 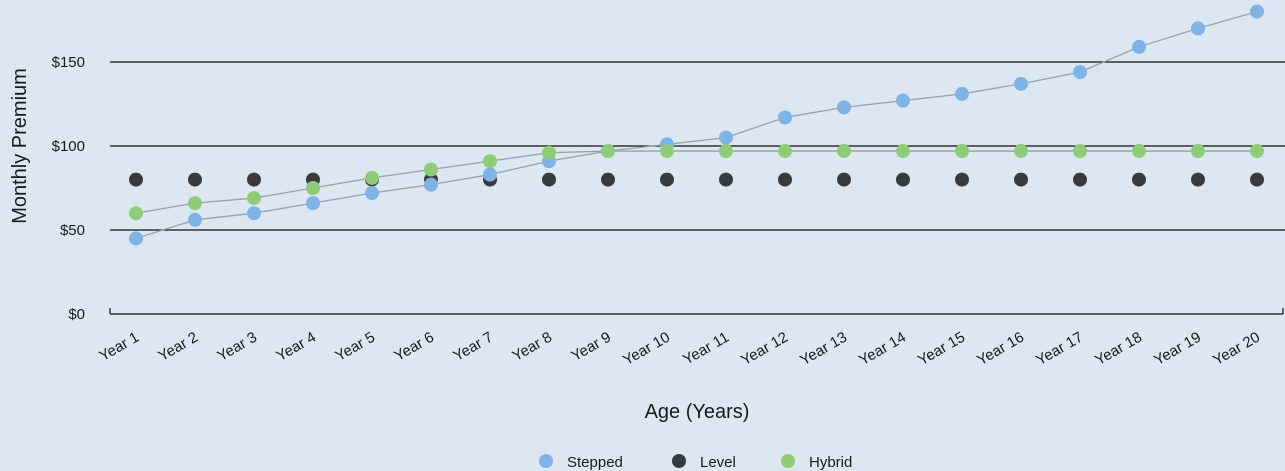 I want to click on x-tick-label: Year 8, so click(x=532, y=347).